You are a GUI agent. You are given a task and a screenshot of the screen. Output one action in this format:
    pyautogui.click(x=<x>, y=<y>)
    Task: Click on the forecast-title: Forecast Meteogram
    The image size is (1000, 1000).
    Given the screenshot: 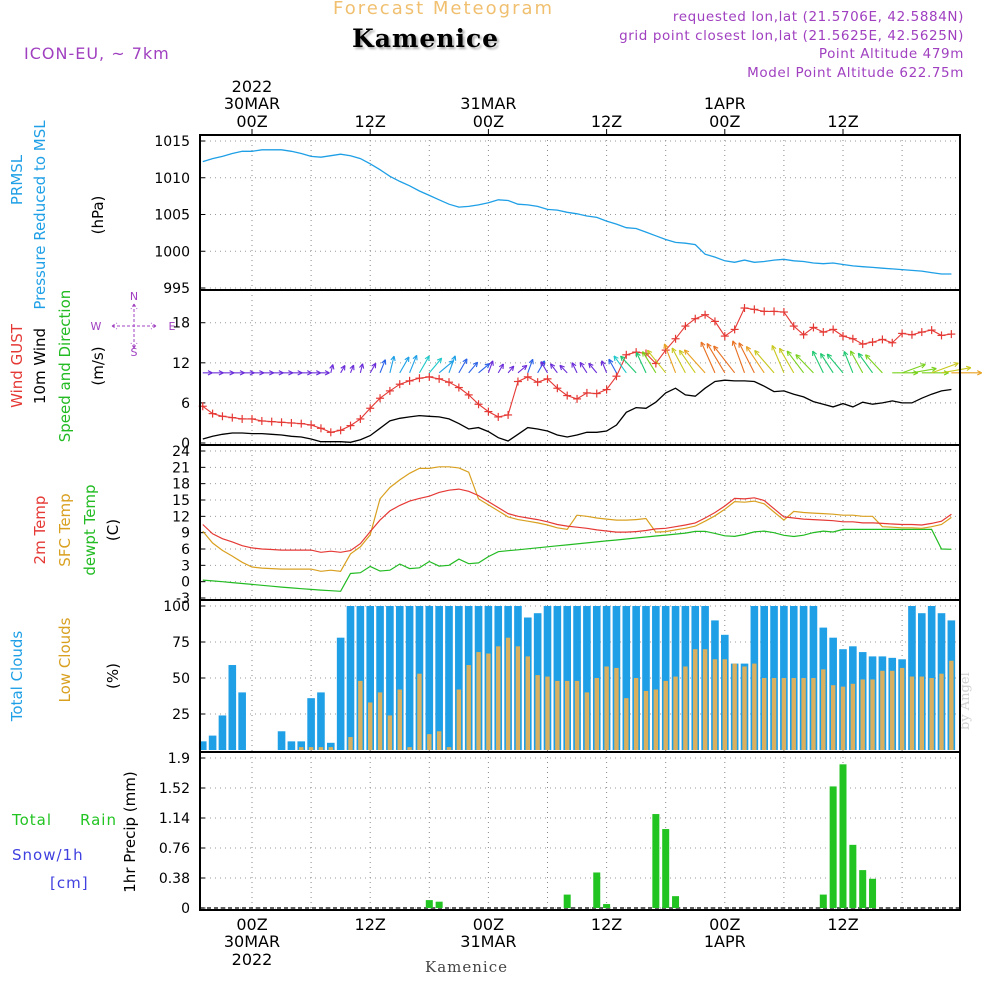 What is the action you would take?
    pyautogui.click(x=444, y=9)
    